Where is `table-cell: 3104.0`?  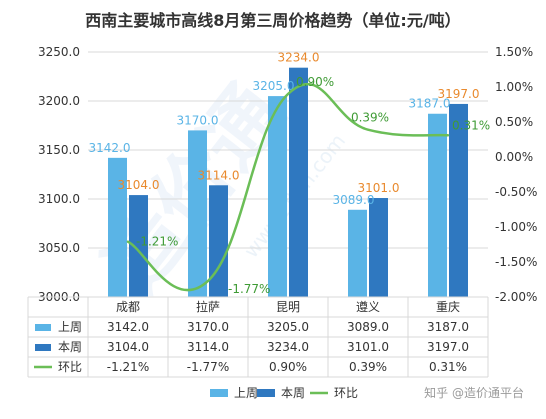
table-cell: 3104.0 is located at coordinates (128, 347).